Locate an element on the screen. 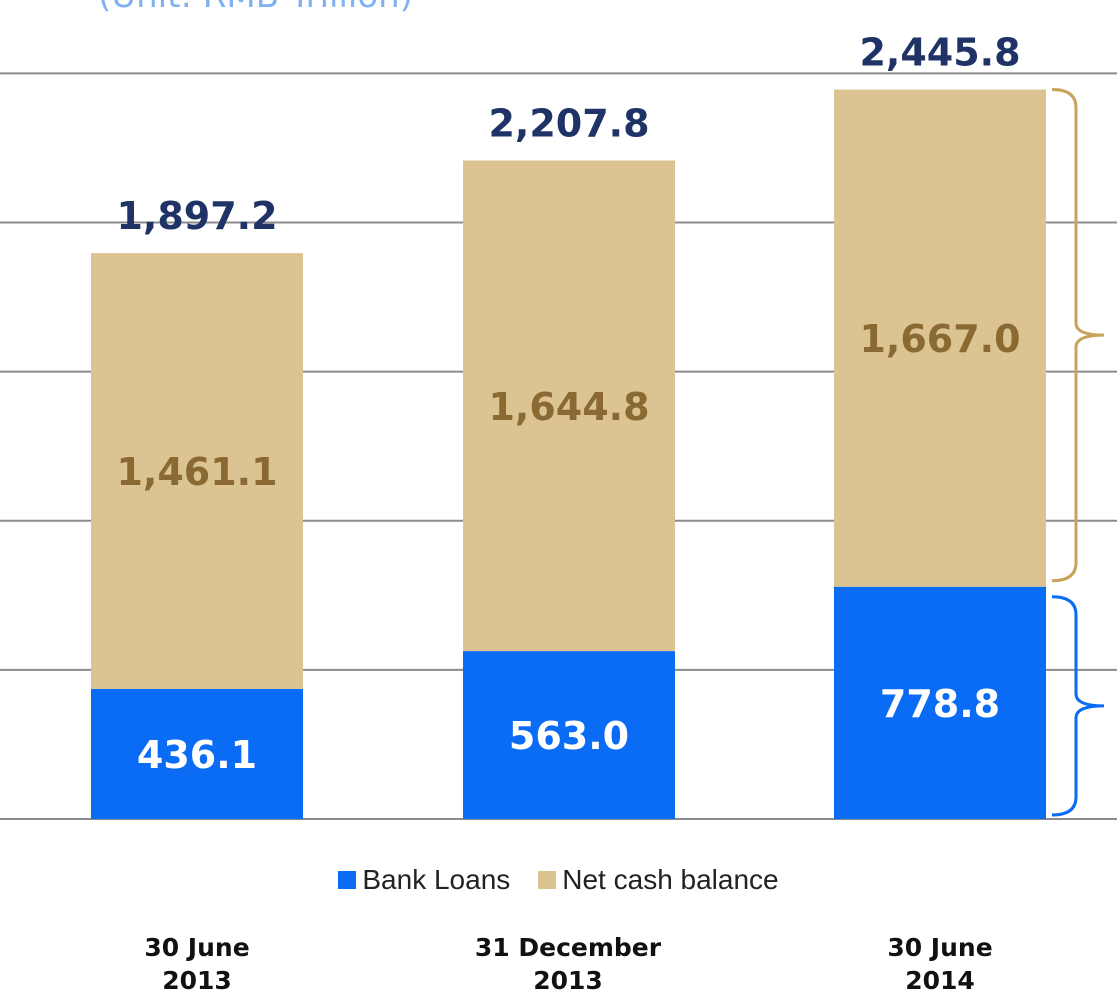 The height and width of the screenshot is (997, 1117). legend-swatch-net-cash-balance is located at coordinates (547, 880).